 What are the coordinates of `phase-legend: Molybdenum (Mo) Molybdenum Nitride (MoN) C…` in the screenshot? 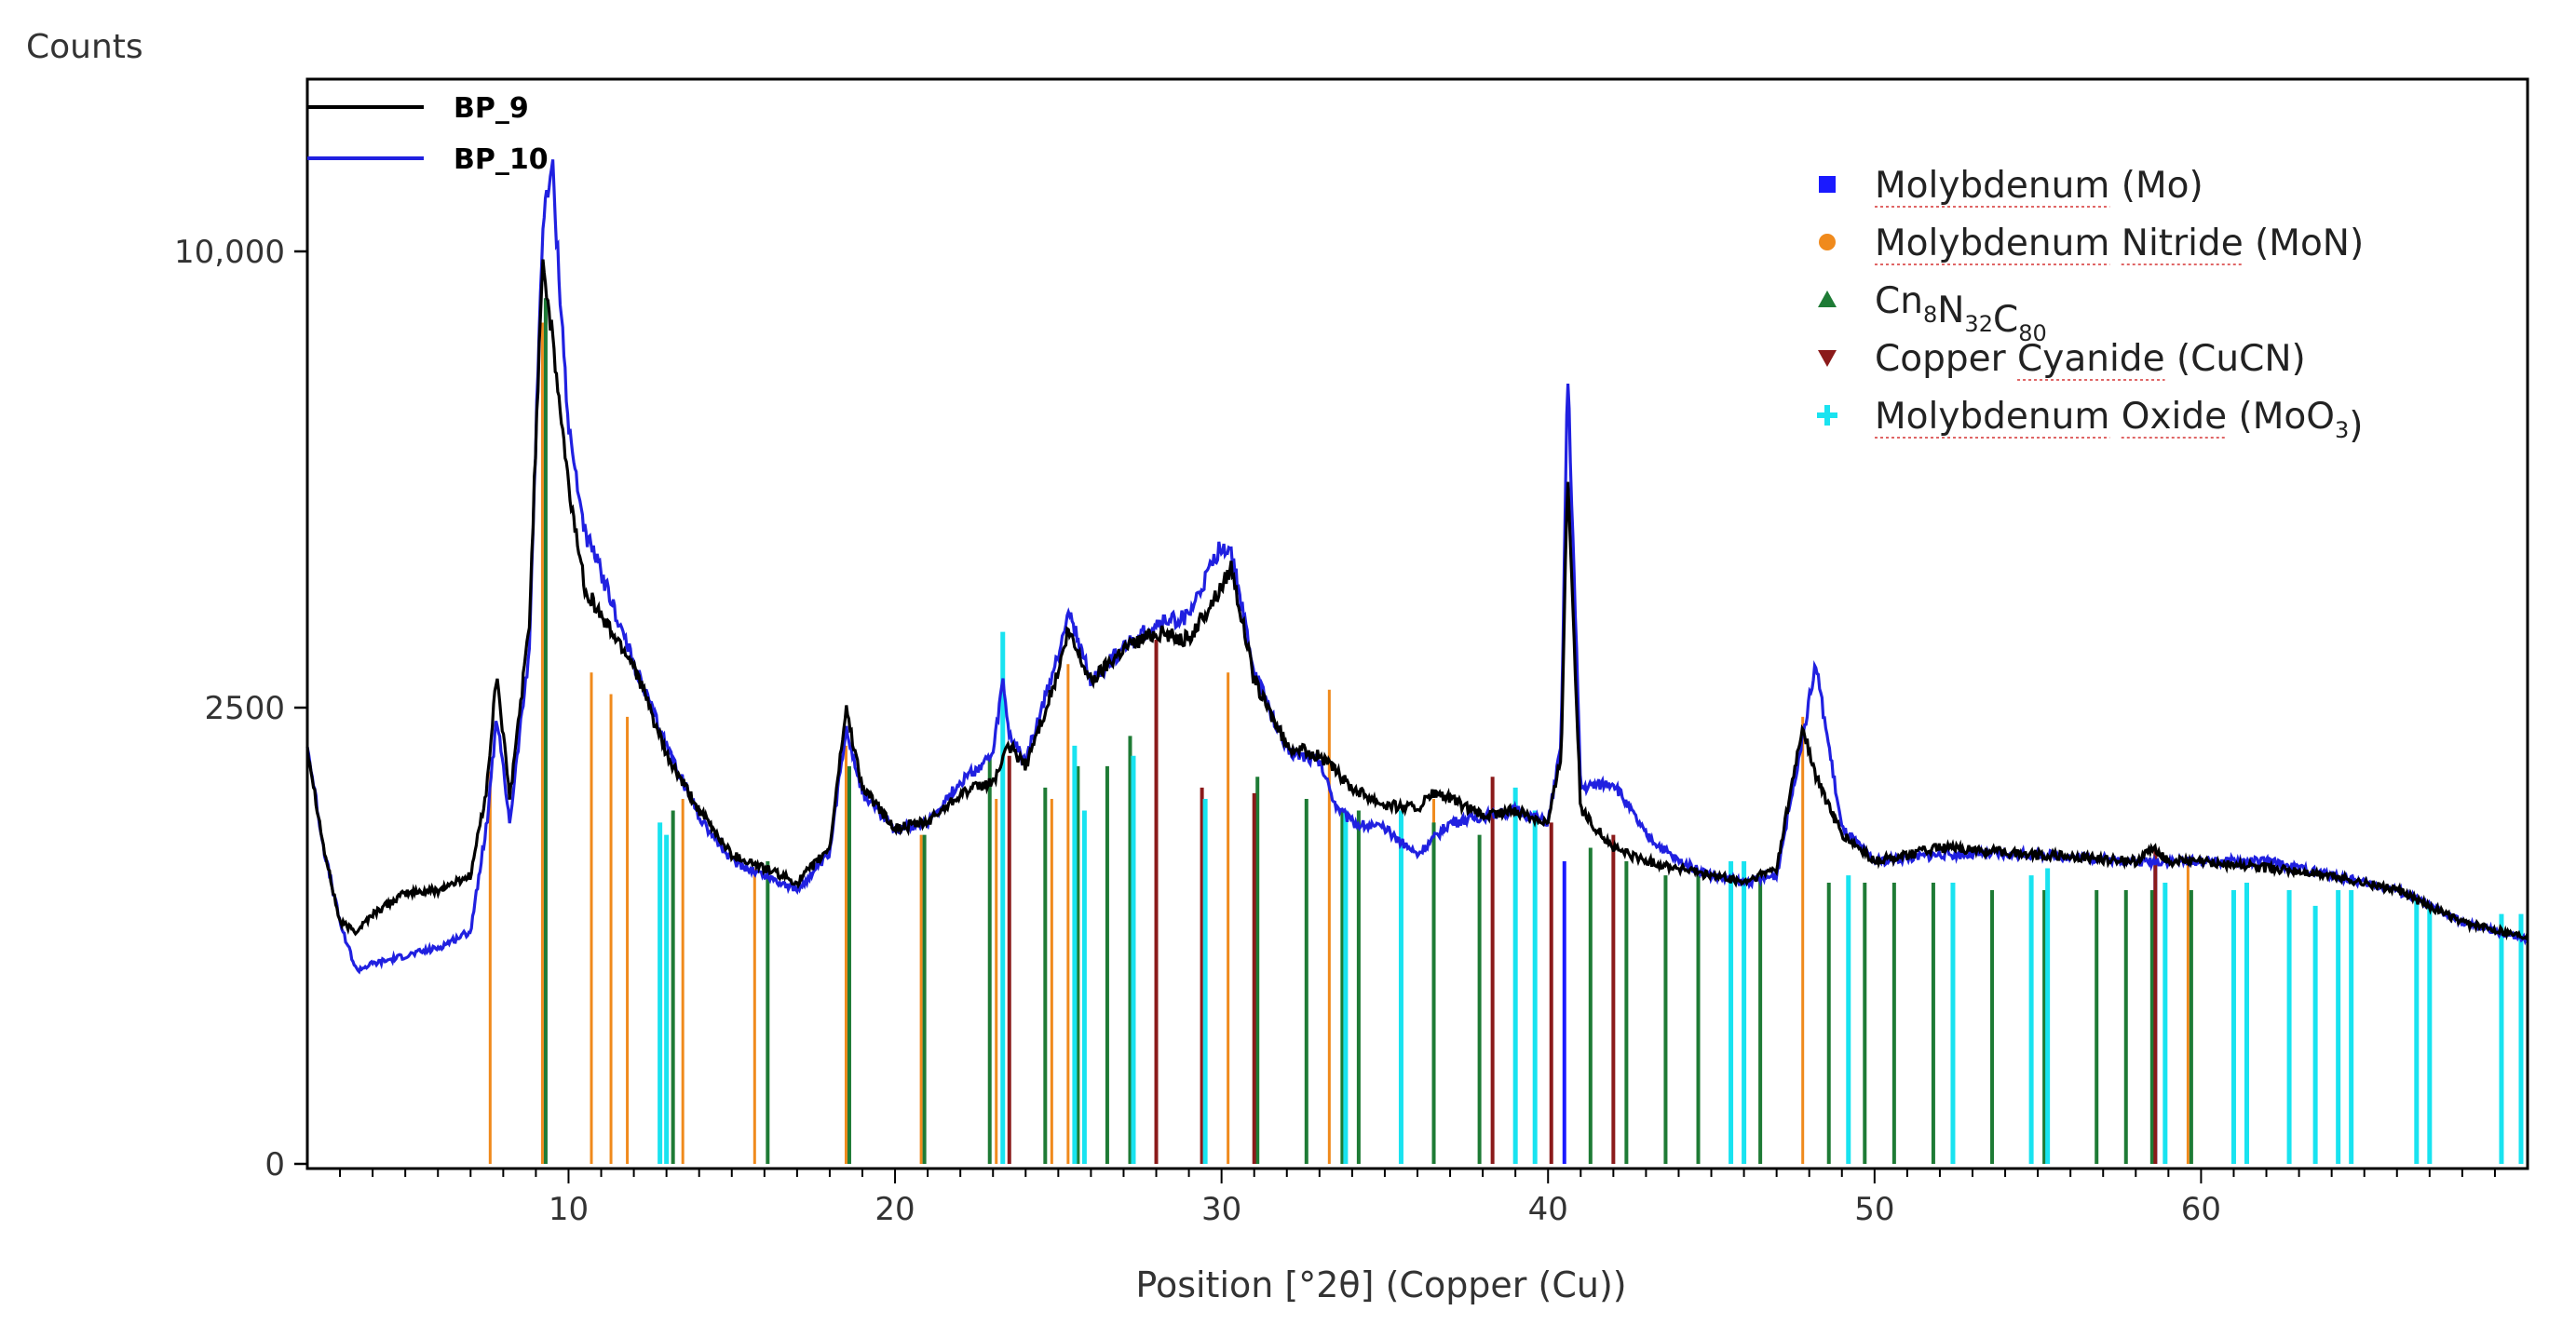 It's located at (2090, 306).